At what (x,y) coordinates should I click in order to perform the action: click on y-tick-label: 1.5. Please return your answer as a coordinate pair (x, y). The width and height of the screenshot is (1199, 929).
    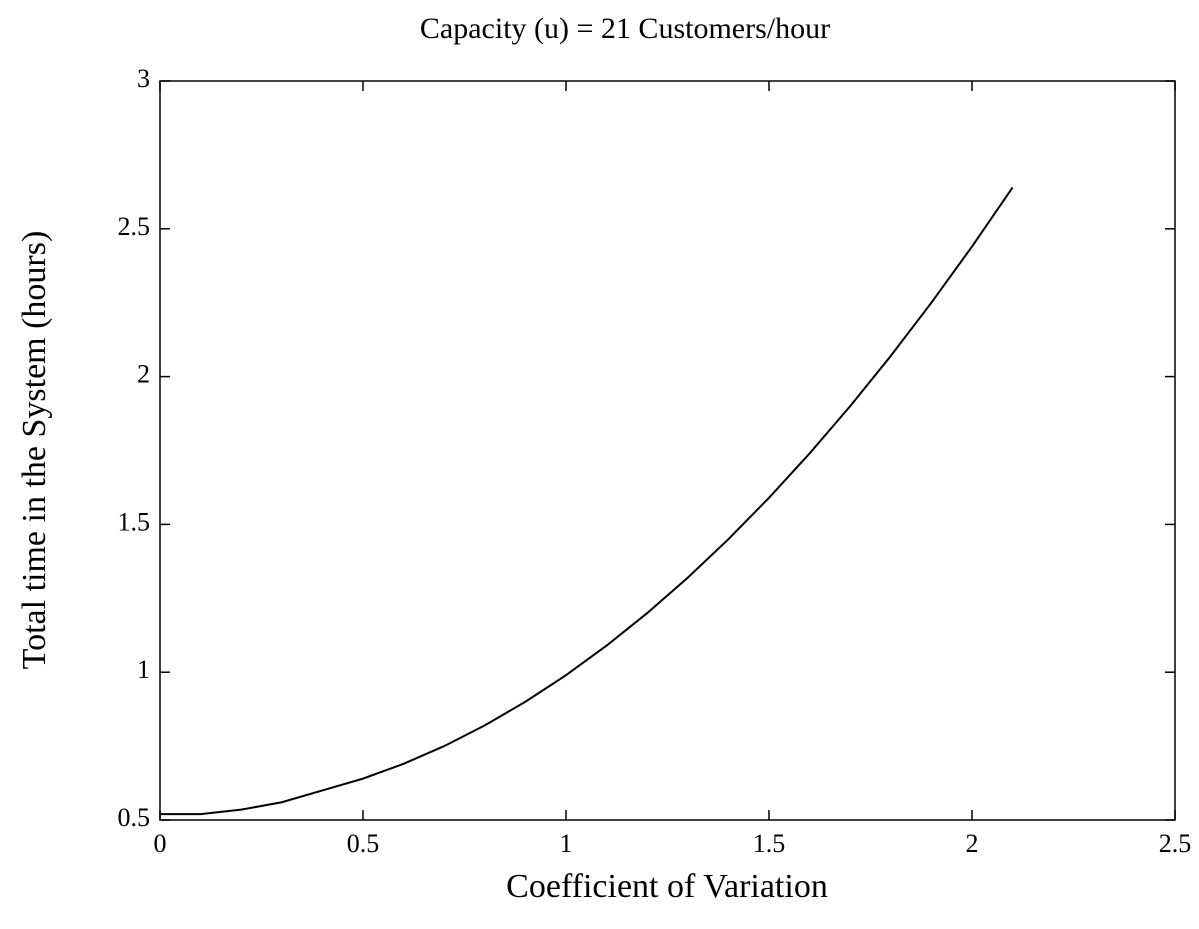
    Looking at the image, I should click on (134, 521).